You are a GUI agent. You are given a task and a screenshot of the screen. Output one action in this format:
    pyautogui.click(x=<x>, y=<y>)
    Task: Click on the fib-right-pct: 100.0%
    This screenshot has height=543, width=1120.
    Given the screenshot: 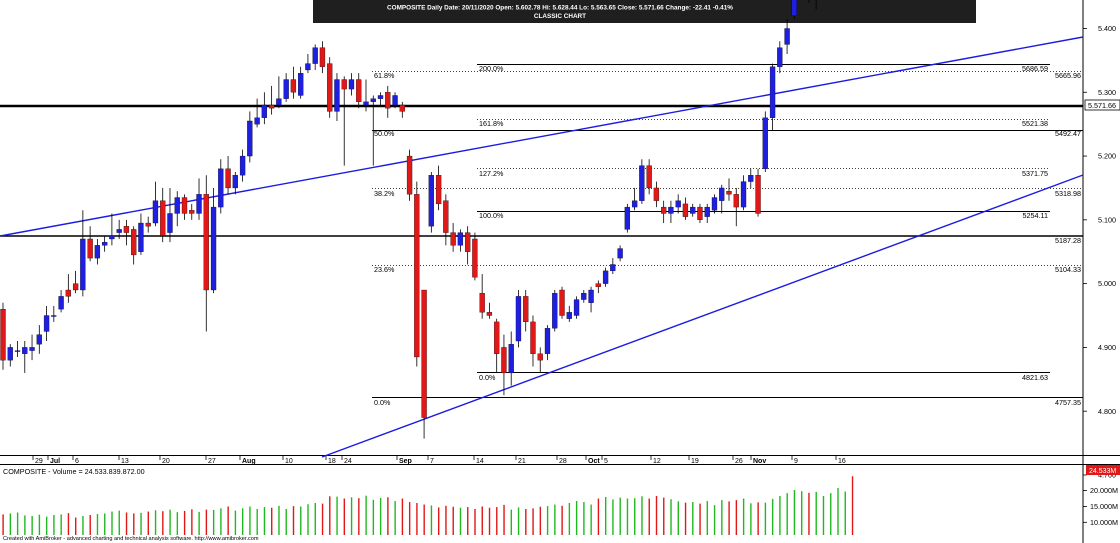 What is the action you would take?
    pyautogui.click(x=491, y=215)
    